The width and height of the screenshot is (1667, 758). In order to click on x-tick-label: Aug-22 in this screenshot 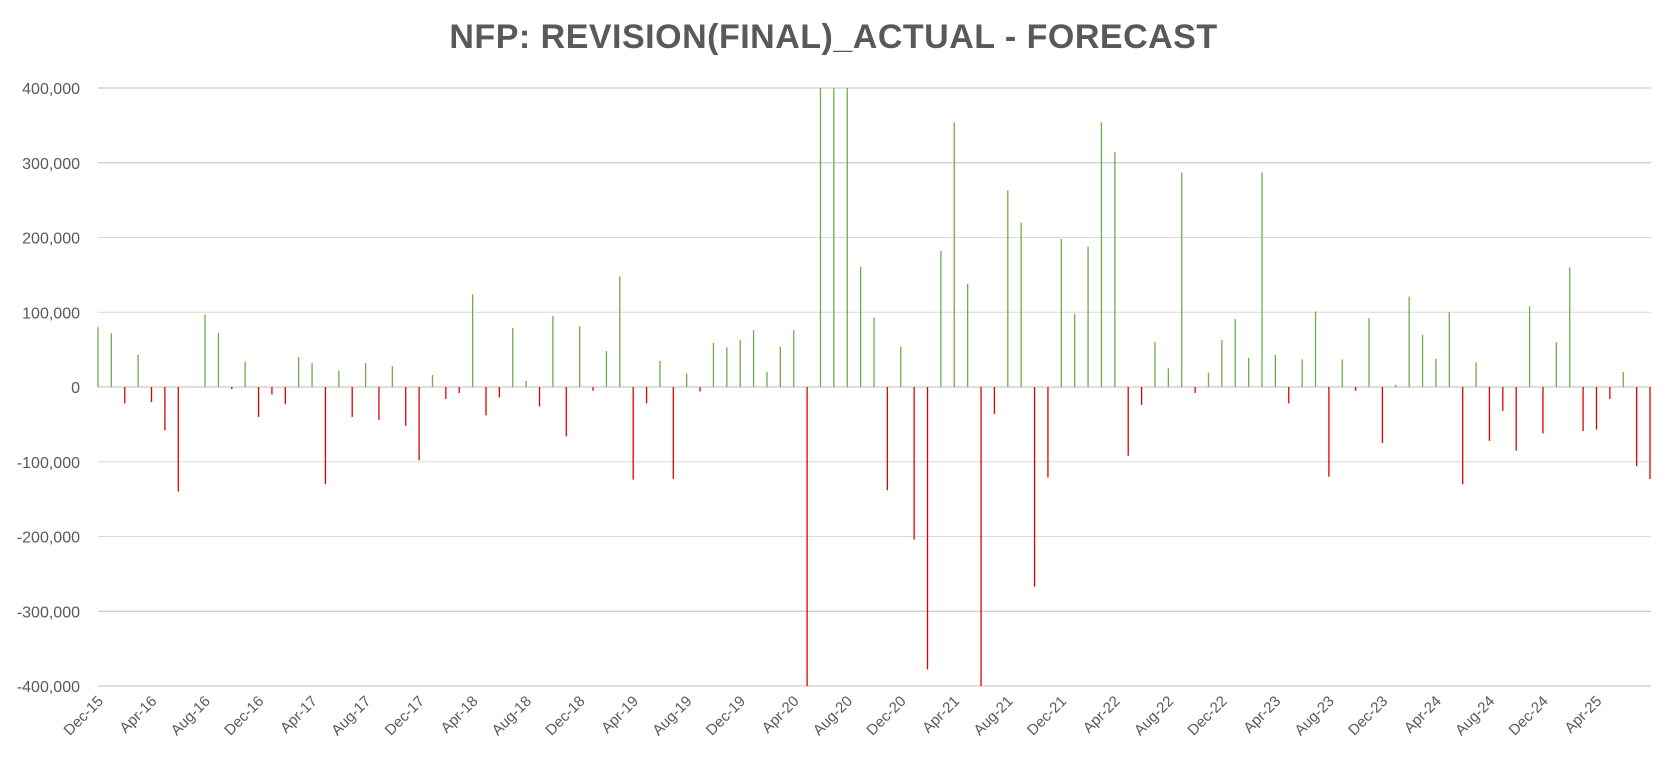, I will do `click(1154, 716)`.